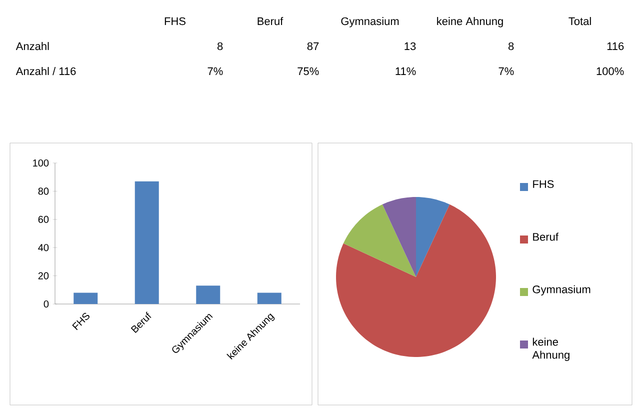  I want to click on category-label: keine Ahnung, so click(470, 22).